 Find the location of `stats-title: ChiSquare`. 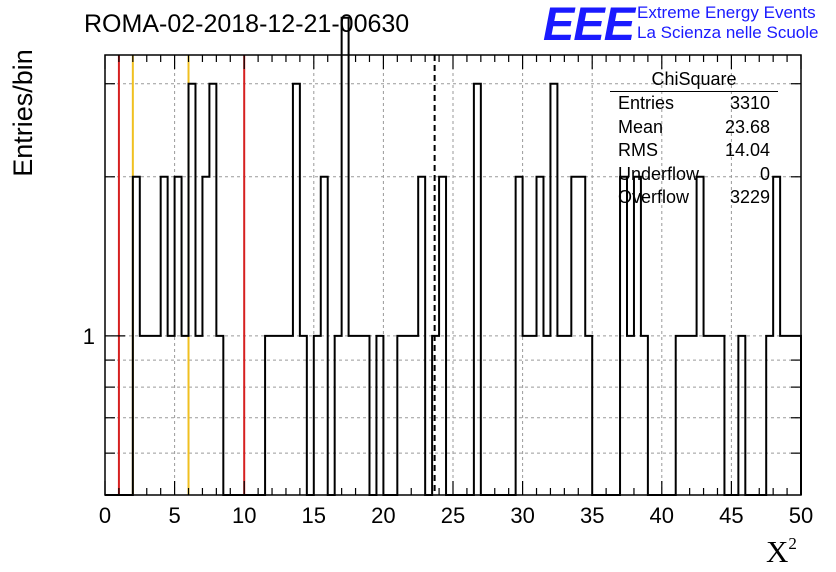

stats-title: ChiSquare is located at coordinates (694, 80).